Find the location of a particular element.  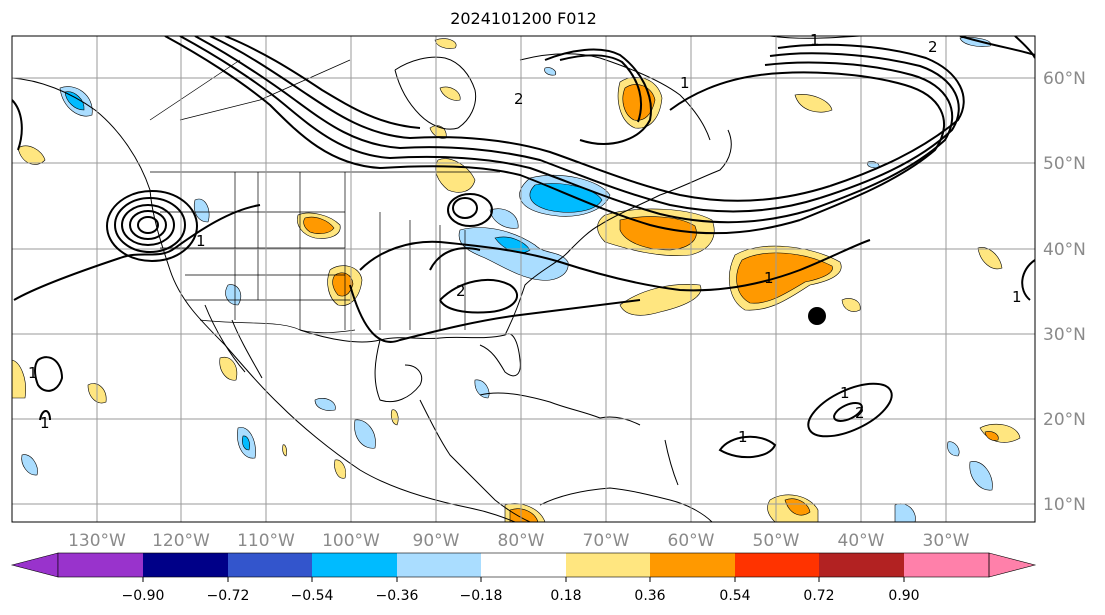

cuba is located at coordinates (540, 405).